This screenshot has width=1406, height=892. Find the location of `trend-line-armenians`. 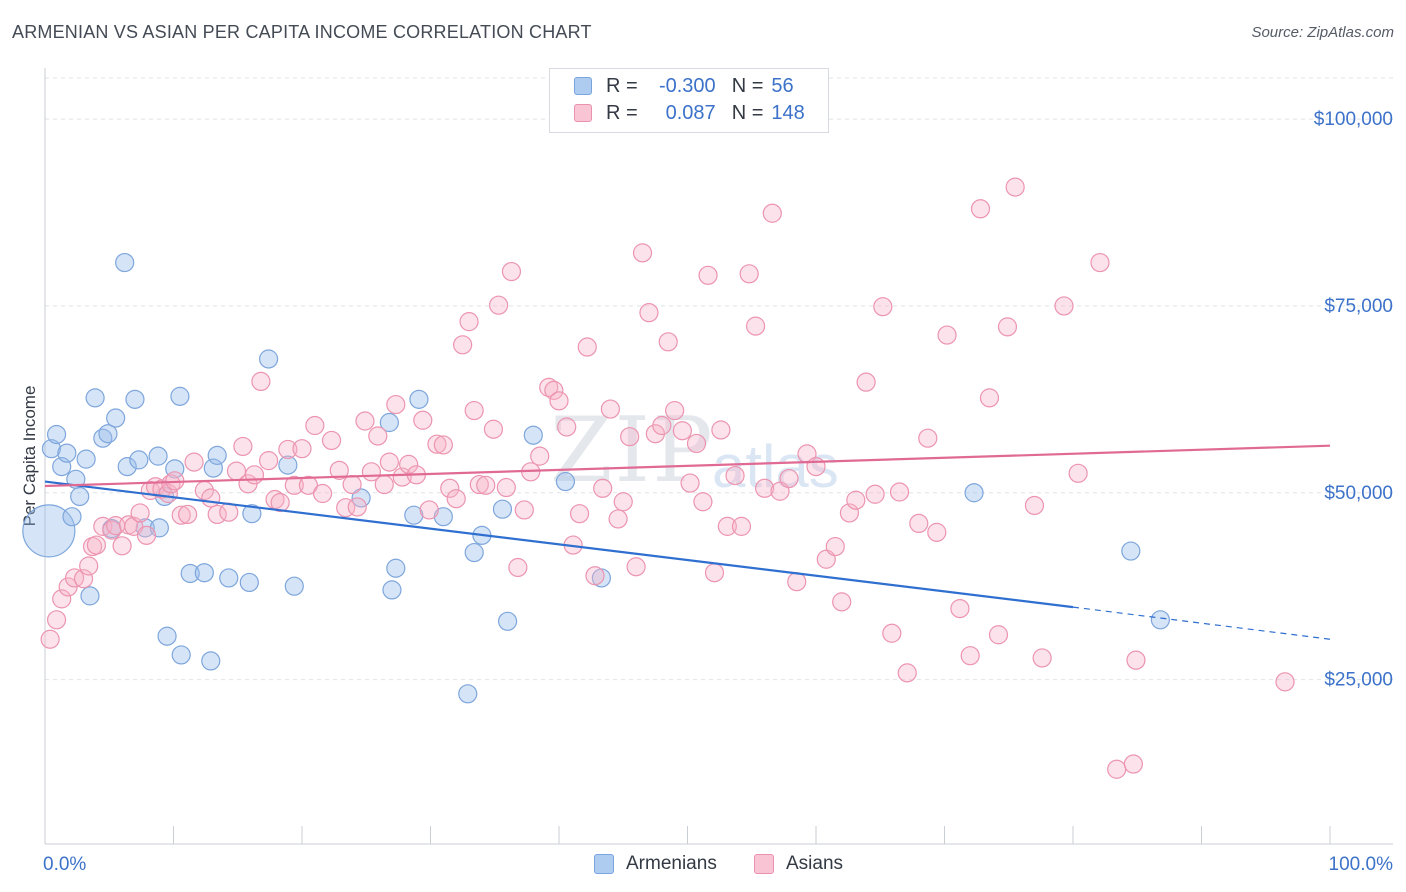

trend-line-armenians is located at coordinates (559, 544).